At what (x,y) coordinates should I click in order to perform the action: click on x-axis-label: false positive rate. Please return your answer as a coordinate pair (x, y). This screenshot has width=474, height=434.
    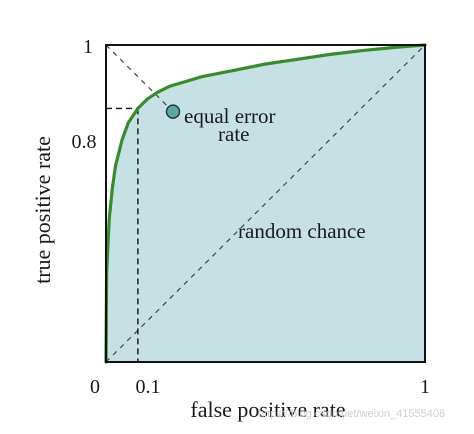
    Looking at the image, I should click on (267, 409).